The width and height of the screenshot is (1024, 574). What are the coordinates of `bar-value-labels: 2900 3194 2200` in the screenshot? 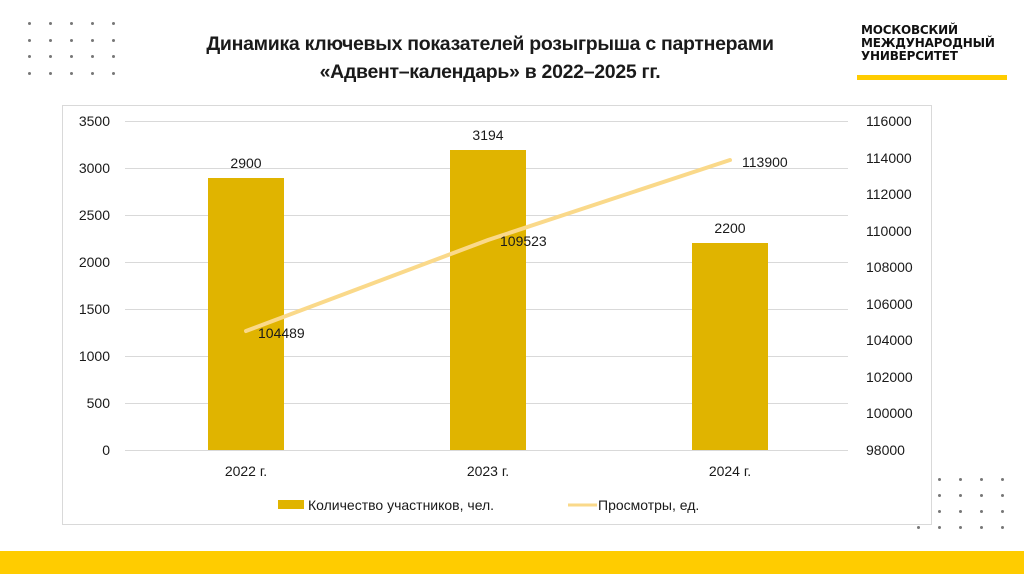 It's located at (487, 181).